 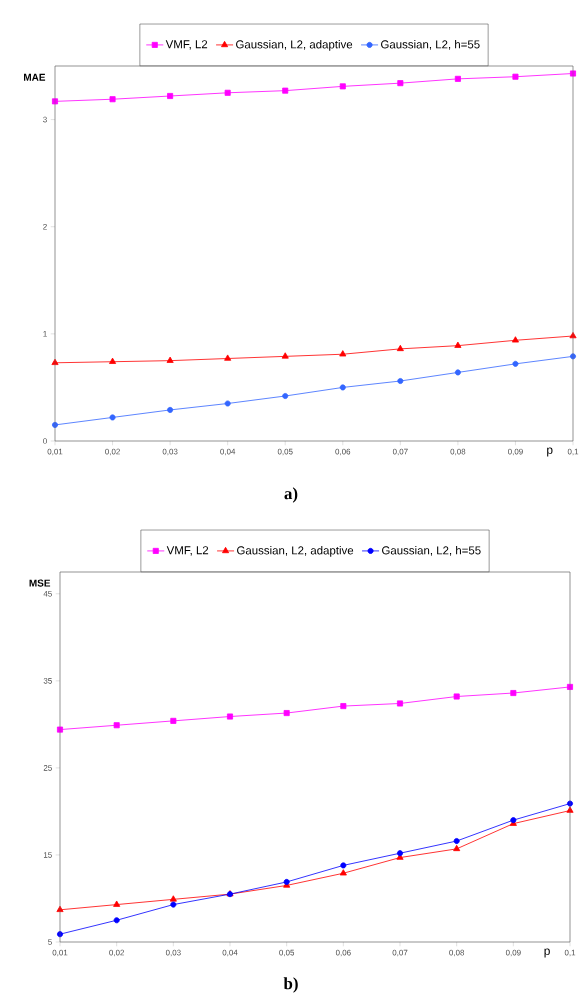 I want to click on text: b), so click(x=290, y=985).